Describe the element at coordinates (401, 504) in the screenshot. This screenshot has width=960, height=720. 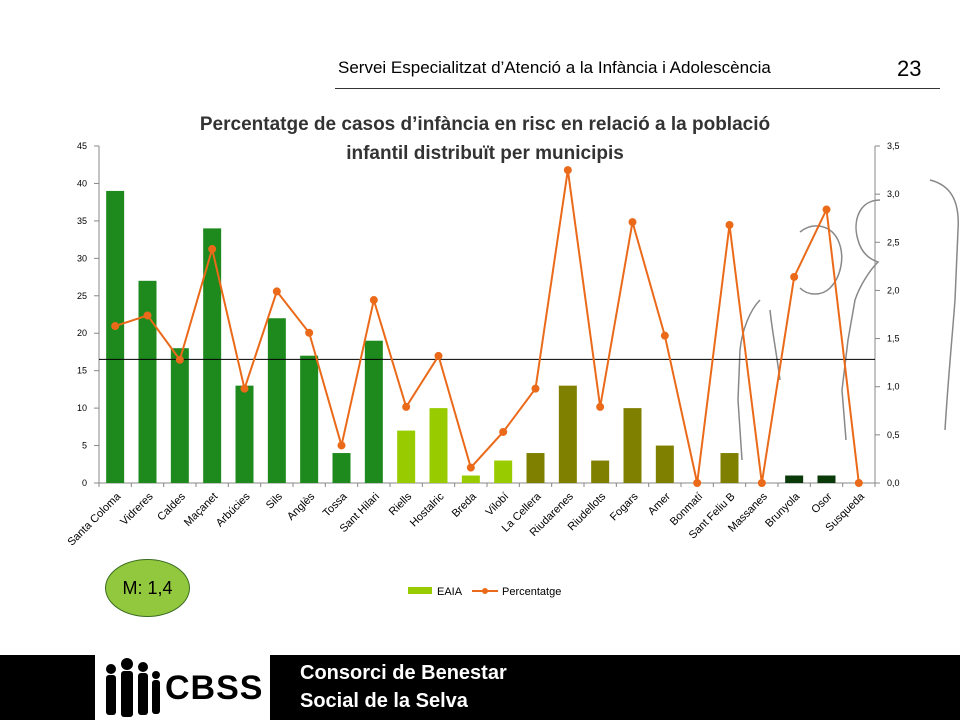
I see `x-tick-label: Riells` at that location.